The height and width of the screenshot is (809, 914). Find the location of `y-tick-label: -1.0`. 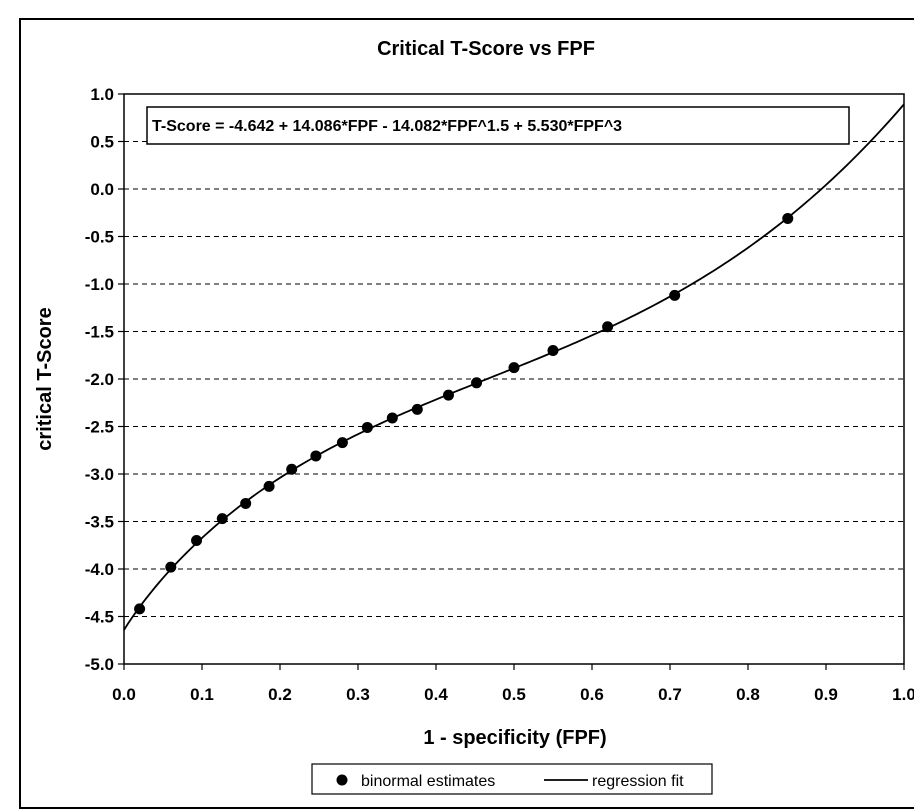

y-tick-label: -1.0 is located at coordinates (99, 284).